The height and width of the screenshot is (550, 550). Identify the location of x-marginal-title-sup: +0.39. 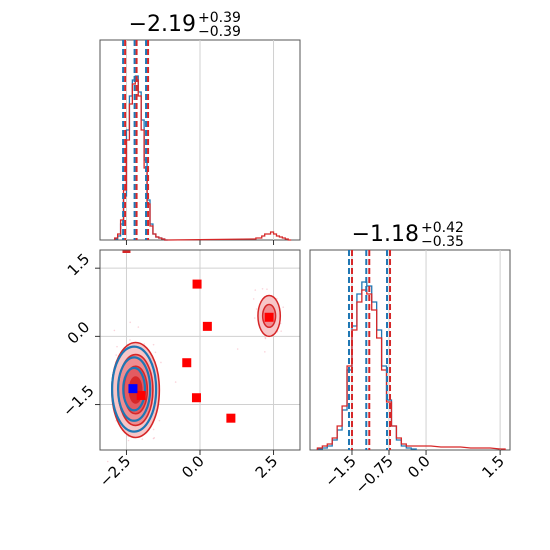
(219, 18).